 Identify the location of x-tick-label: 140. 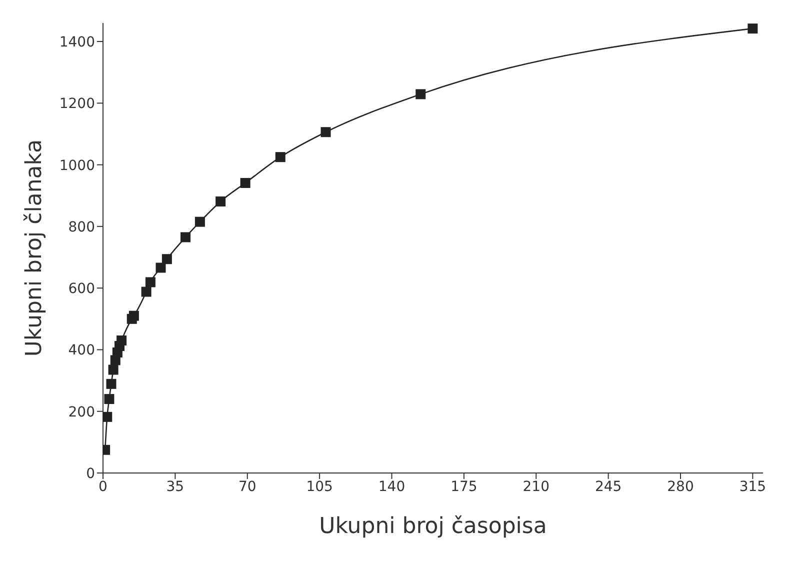
(392, 486).